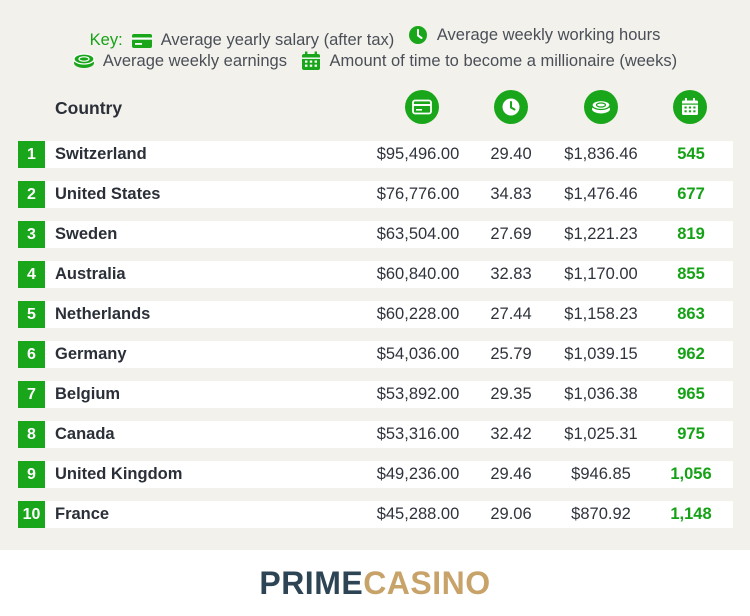  Describe the element at coordinates (119, 474) in the screenshot. I see `country-name: United Kingdom` at that location.